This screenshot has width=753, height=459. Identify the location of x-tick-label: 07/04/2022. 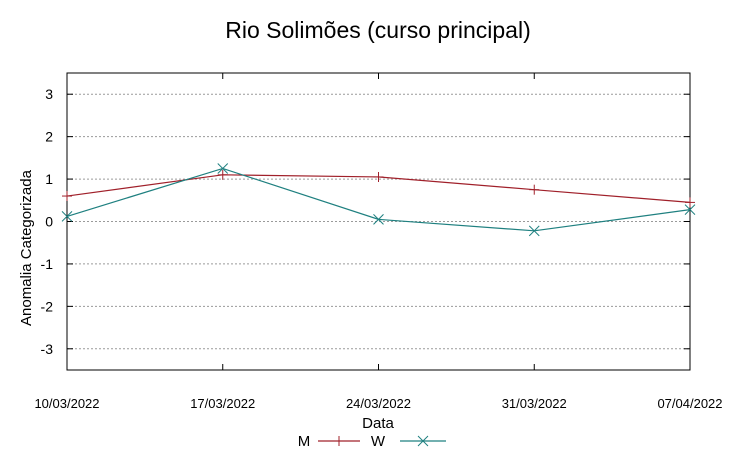
(689, 403).